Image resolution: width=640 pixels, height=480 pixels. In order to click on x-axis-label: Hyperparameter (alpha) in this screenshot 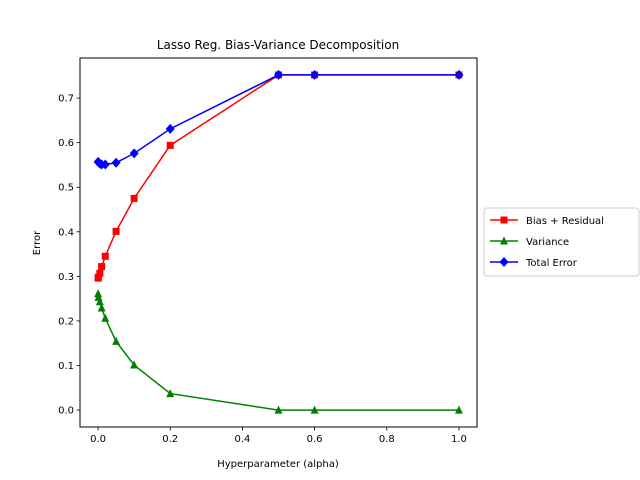, I will do `click(278, 464)`.